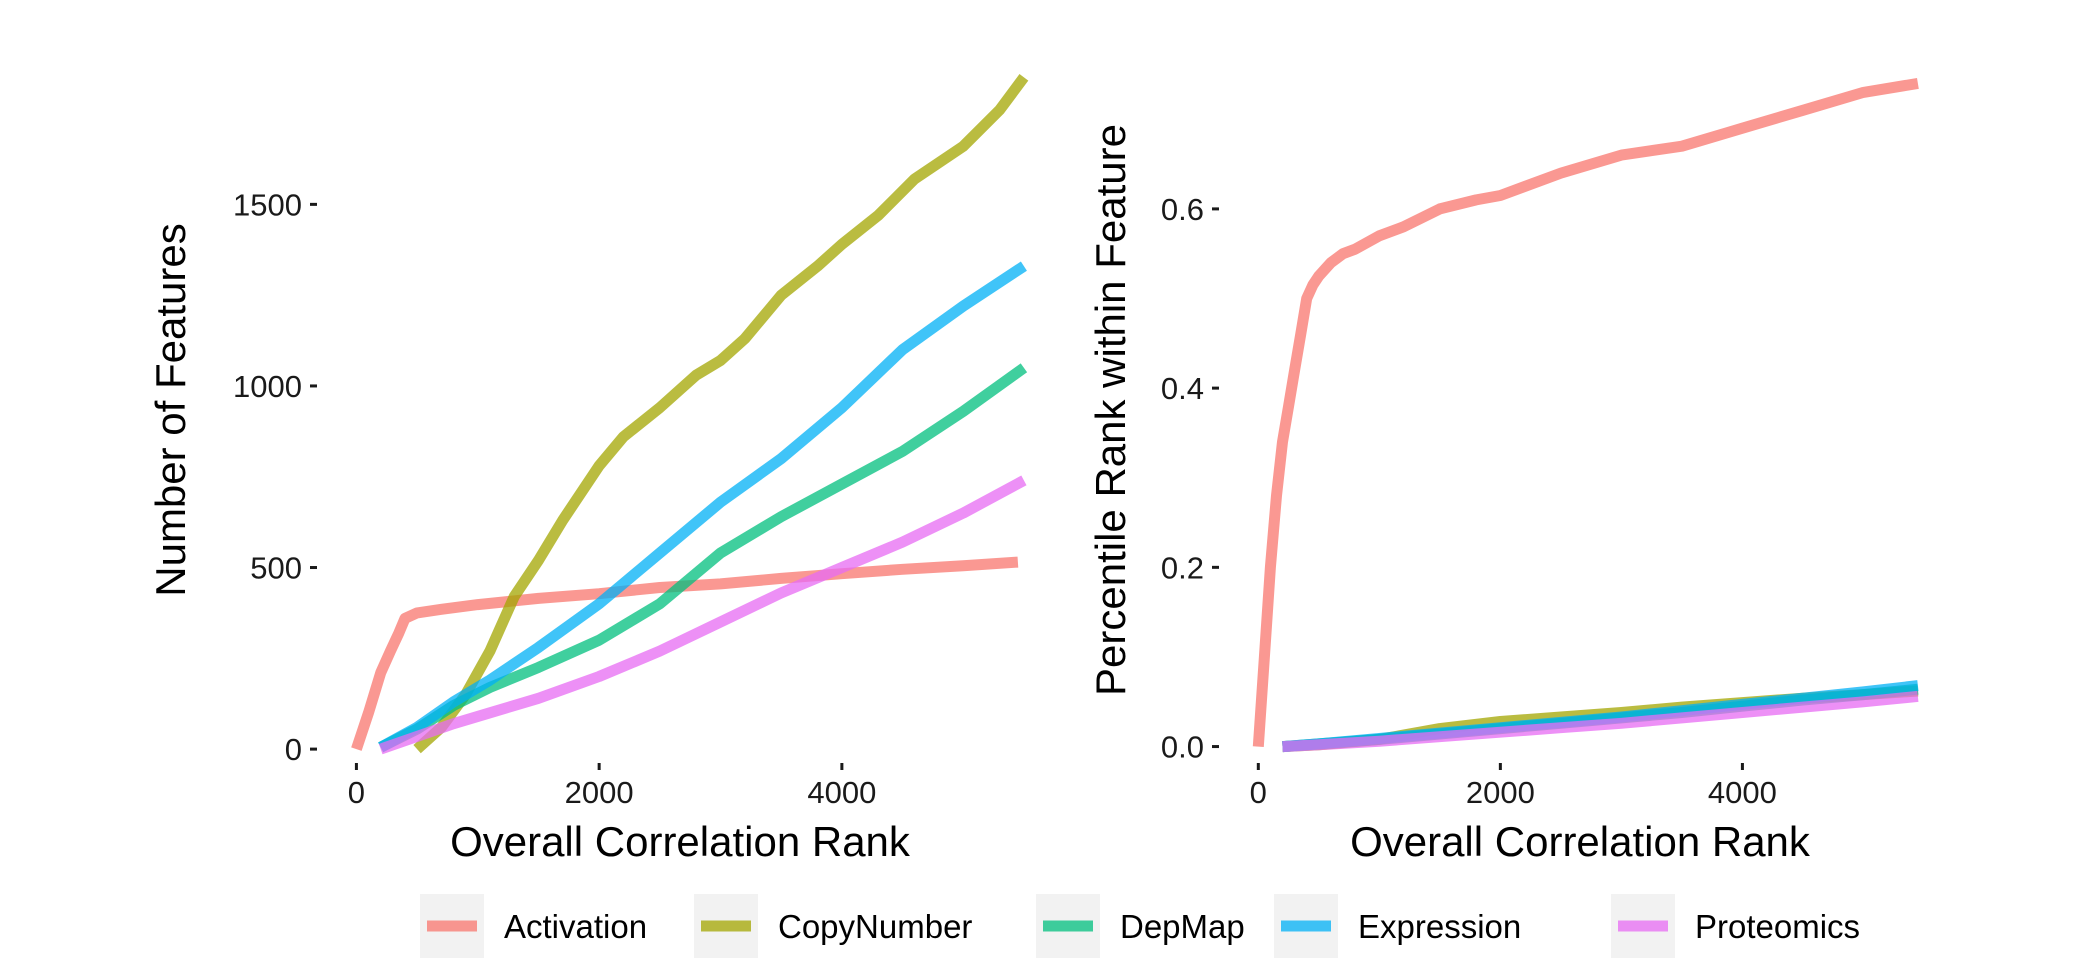  What do you see at coordinates (1182, 209) in the screenshot?
I see `y-tick-label: 0.6` at bounding box center [1182, 209].